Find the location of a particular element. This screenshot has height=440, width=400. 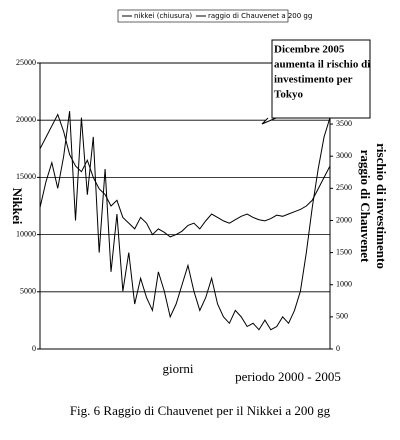

y-tick-label: 20000 is located at coordinates (26, 119).